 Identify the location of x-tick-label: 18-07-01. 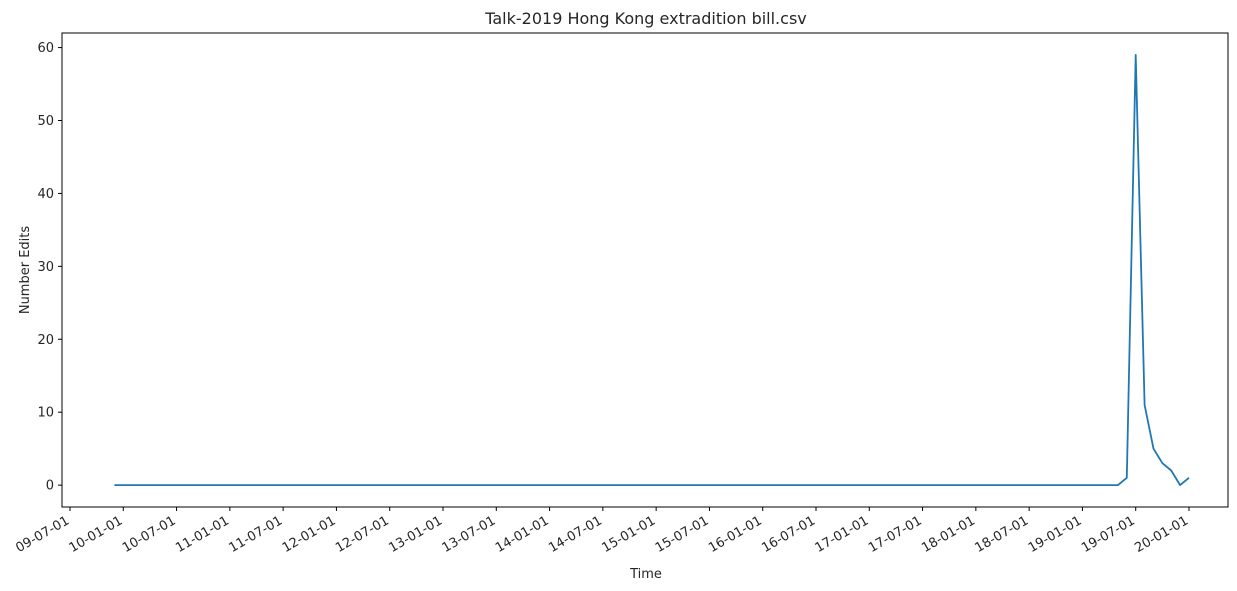
(1002, 534).